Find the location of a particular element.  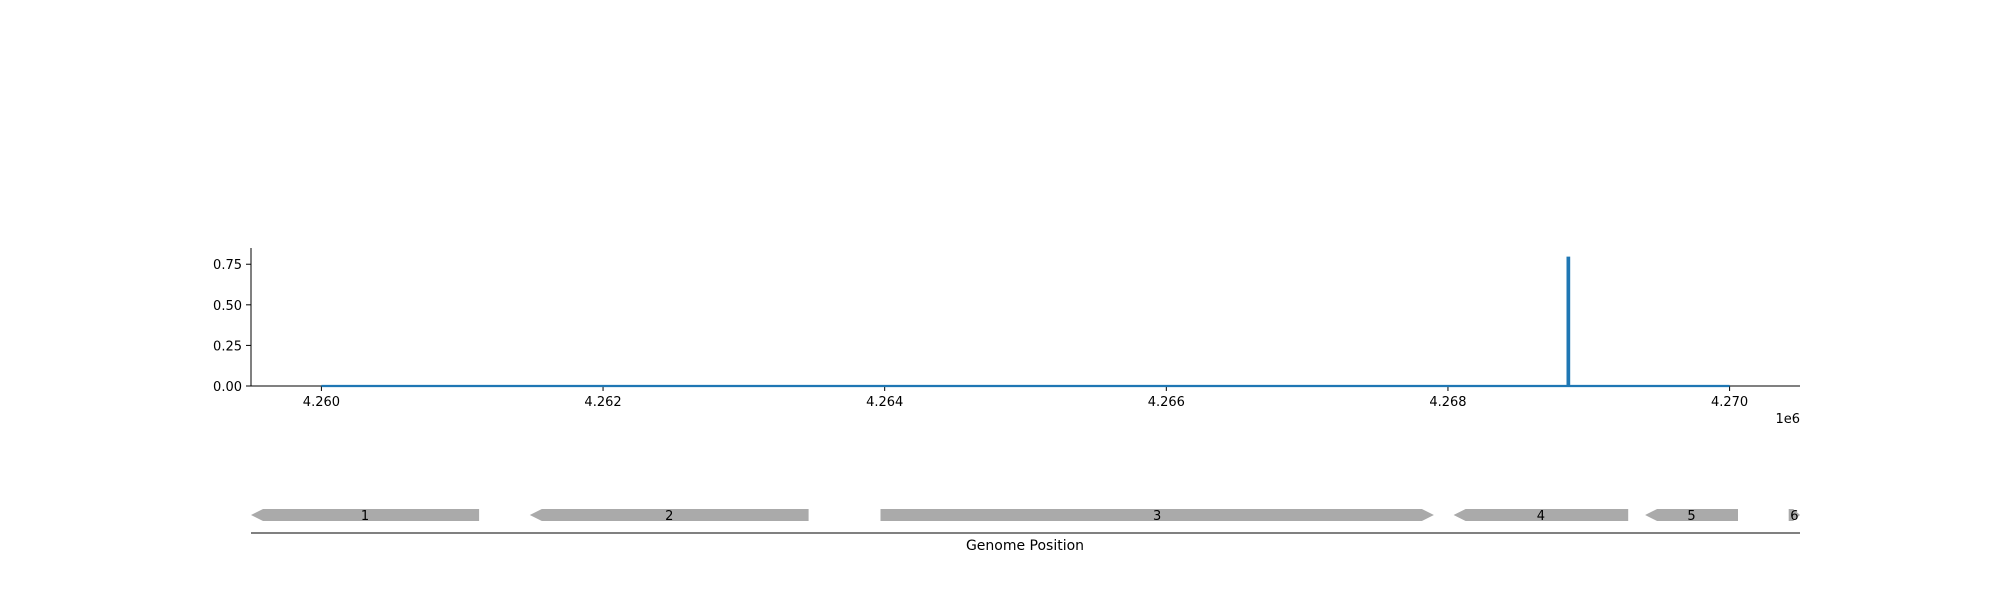

x-tick-label: 4.270 is located at coordinates (1729, 402).